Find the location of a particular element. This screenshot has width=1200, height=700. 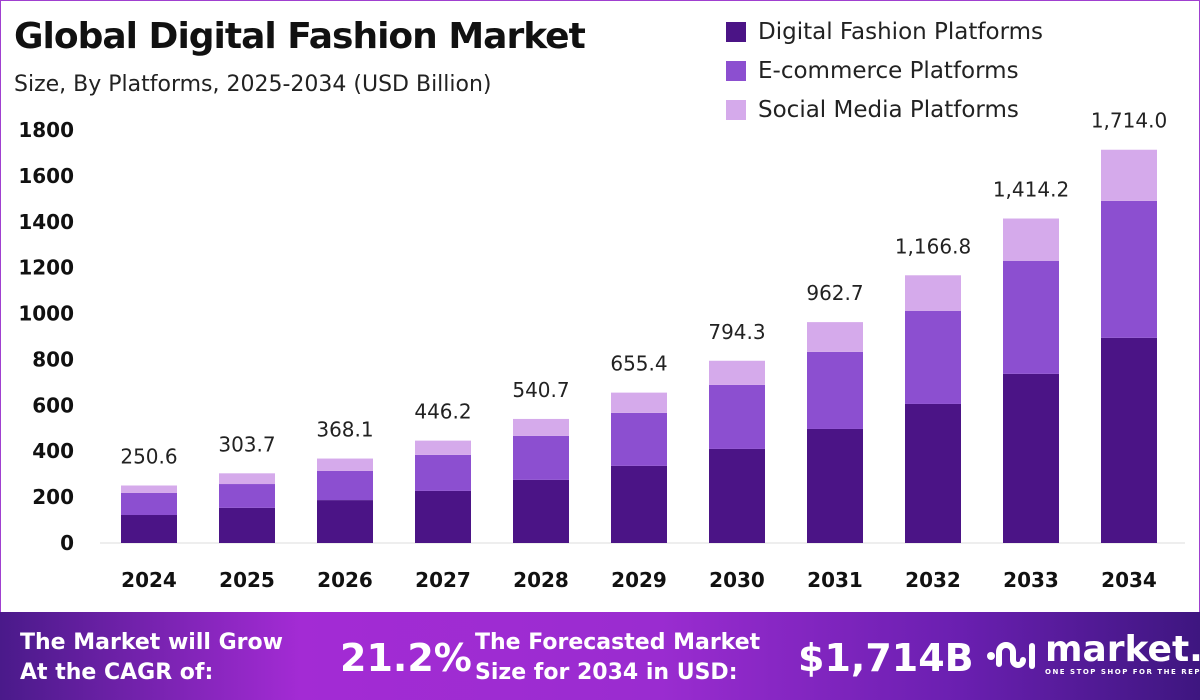

logo-name: market.us is located at coordinates (1122, 649).